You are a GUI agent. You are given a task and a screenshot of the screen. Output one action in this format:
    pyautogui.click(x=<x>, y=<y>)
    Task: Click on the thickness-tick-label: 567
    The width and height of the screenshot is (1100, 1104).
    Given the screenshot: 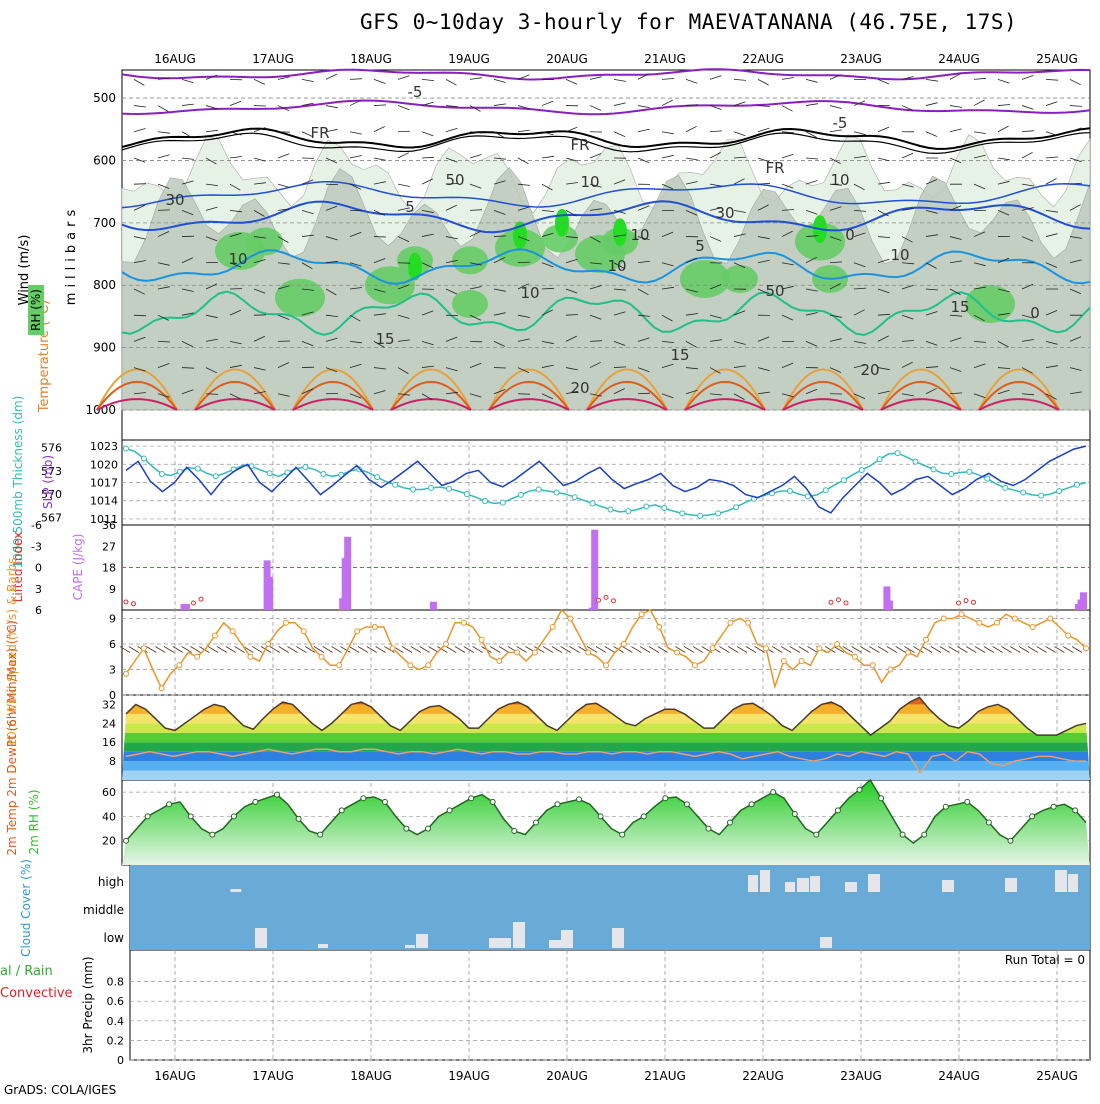 What is the action you would take?
    pyautogui.click(x=51, y=517)
    